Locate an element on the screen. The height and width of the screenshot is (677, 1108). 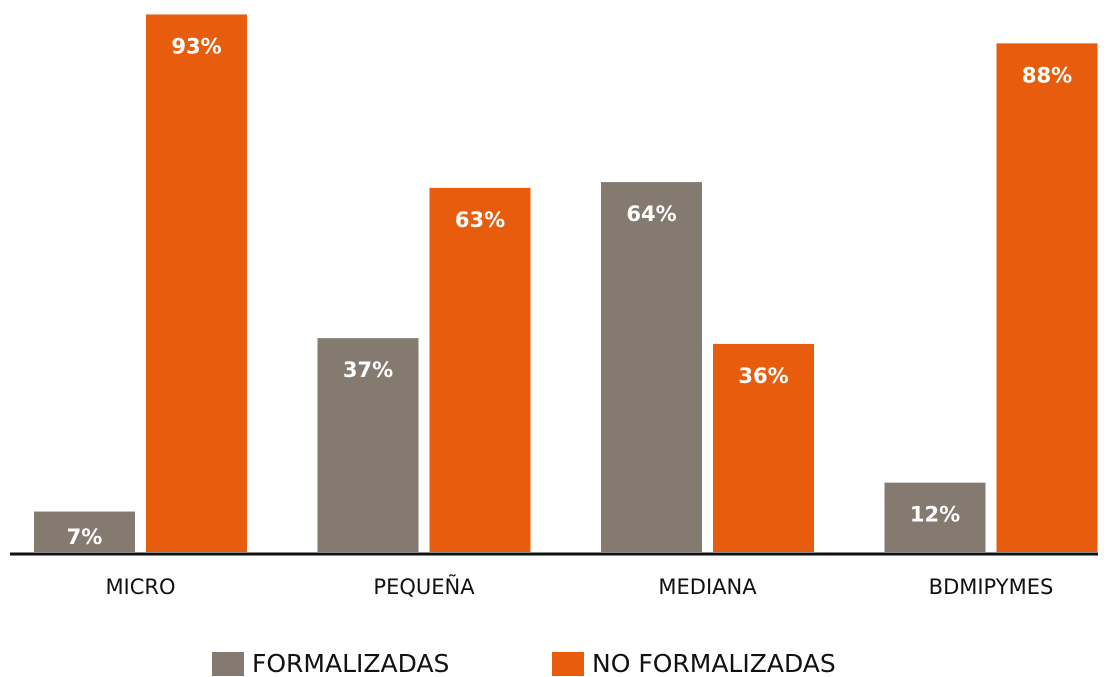
legend-label: NO FORMALIZADAS is located at coordinates (714, 663).